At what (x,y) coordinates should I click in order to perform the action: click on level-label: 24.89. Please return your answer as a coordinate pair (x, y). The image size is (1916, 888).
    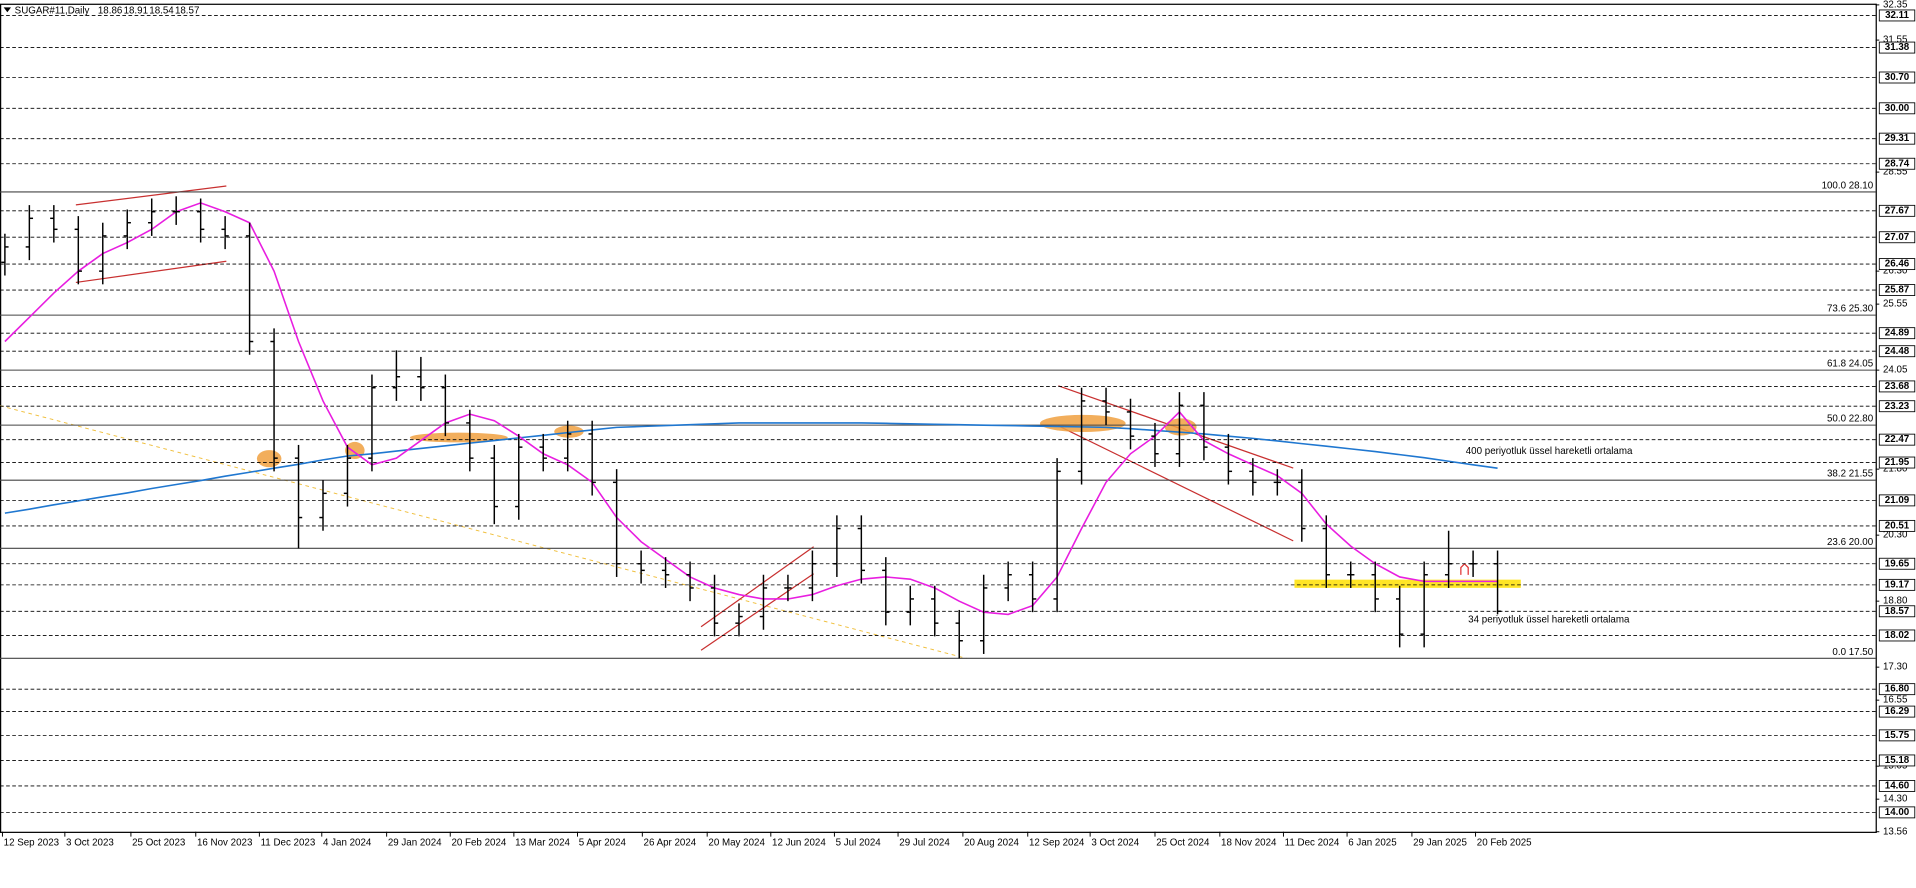
    Looking at the image, I should click on (1897, 333).